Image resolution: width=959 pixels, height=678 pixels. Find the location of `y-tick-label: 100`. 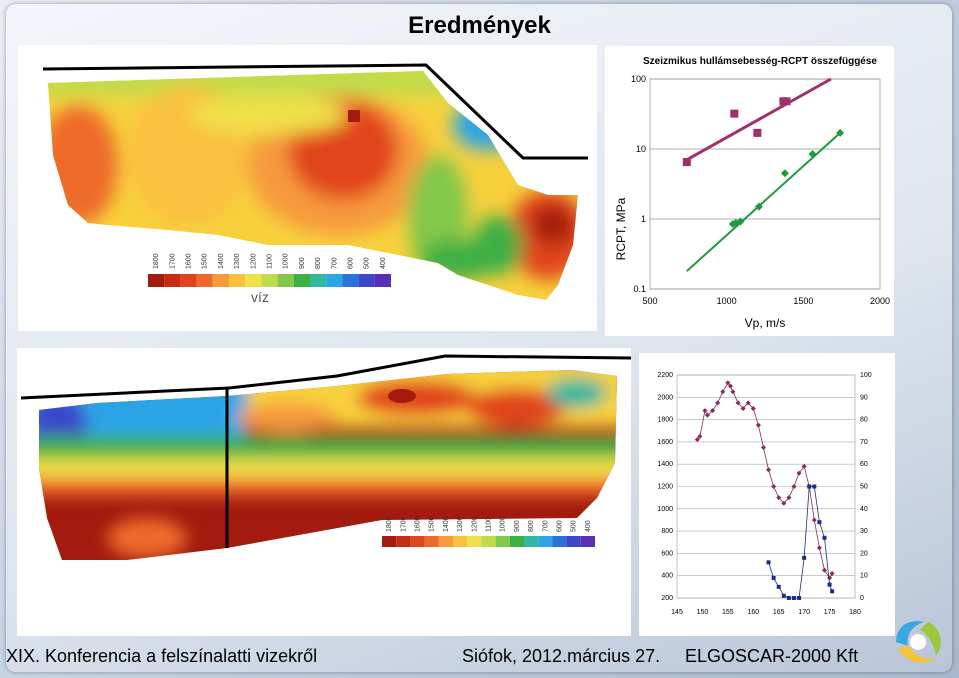

y-tick-label: 100 is located at coordinates (638, 79).